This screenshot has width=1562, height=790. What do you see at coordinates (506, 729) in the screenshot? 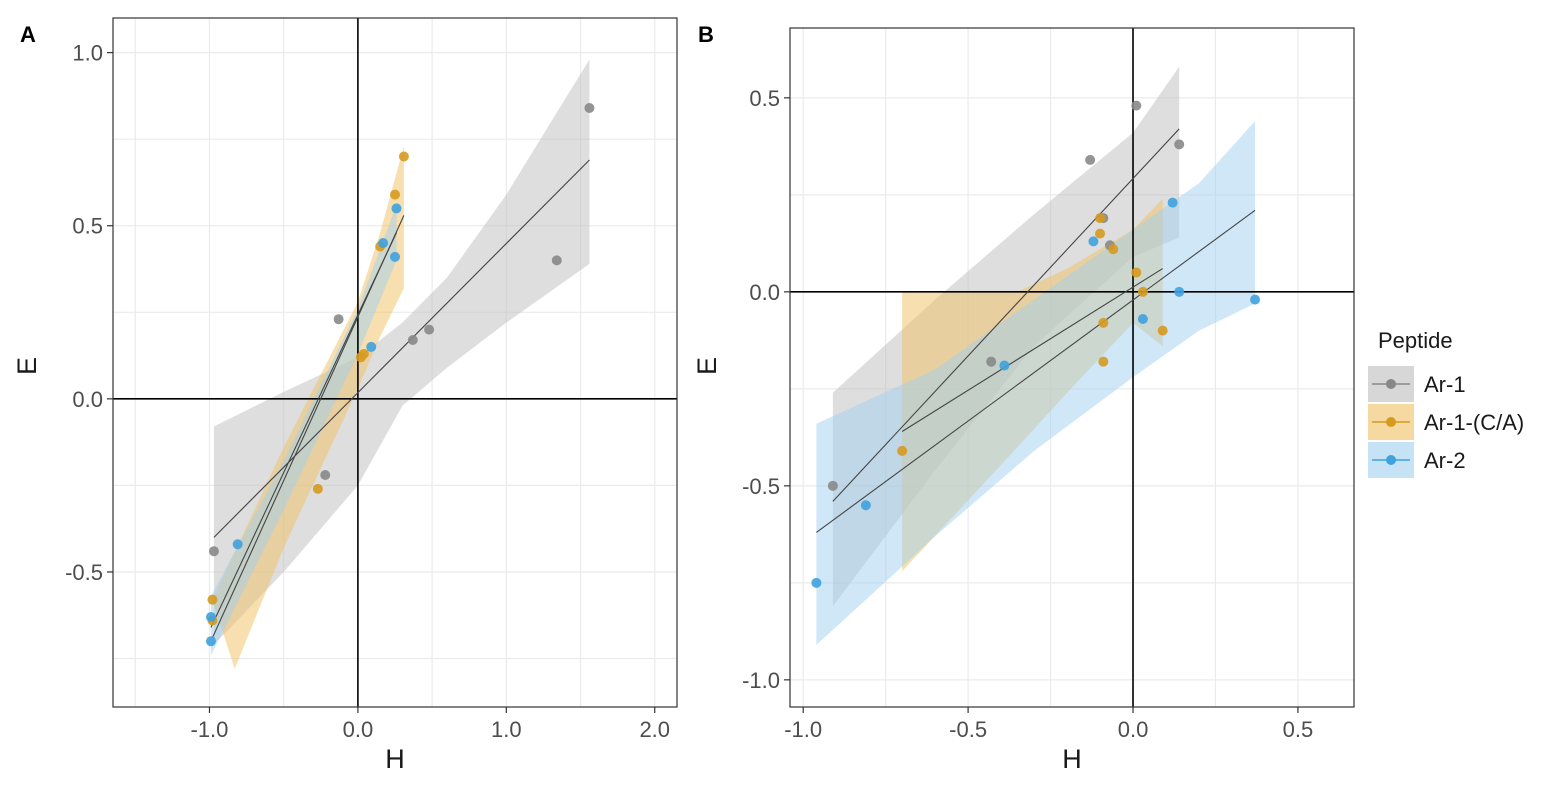
I see `panel-a-x-tick-label: 1.0` at bounding box center [506, 729].